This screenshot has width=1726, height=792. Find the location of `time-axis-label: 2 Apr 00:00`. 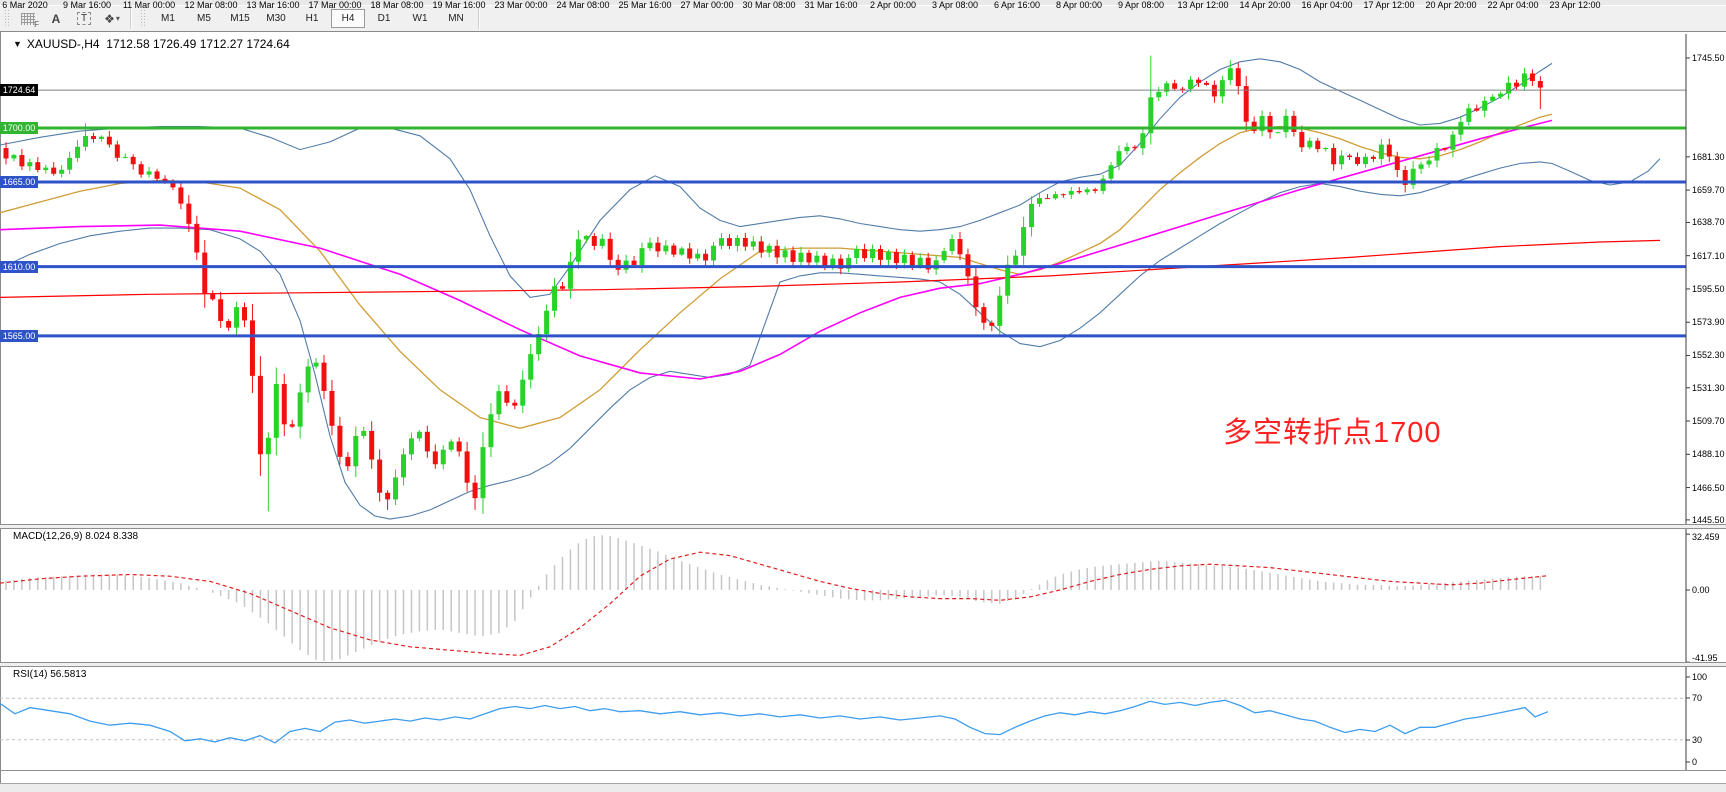

time-axis-label: 2 Apr 00:00 is located at coordinates (893, 5).